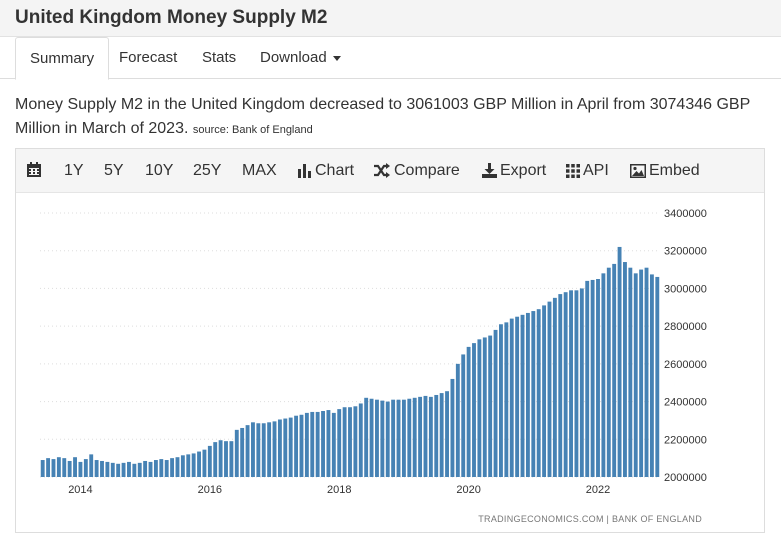  I want to click on x-tick-label: 2020, so click(468, 490).